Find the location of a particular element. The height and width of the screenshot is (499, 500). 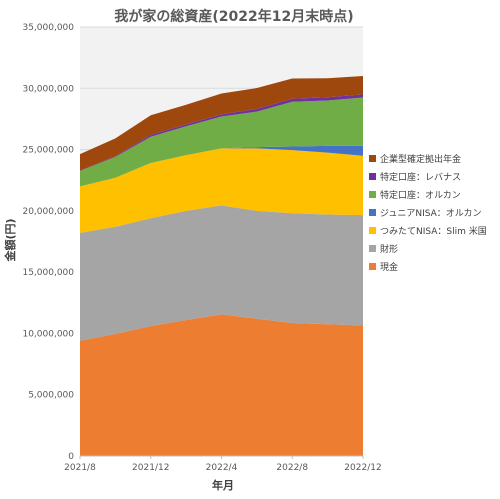

legend-item: 特定口座：オルカン is located at coordinates (415, 195).